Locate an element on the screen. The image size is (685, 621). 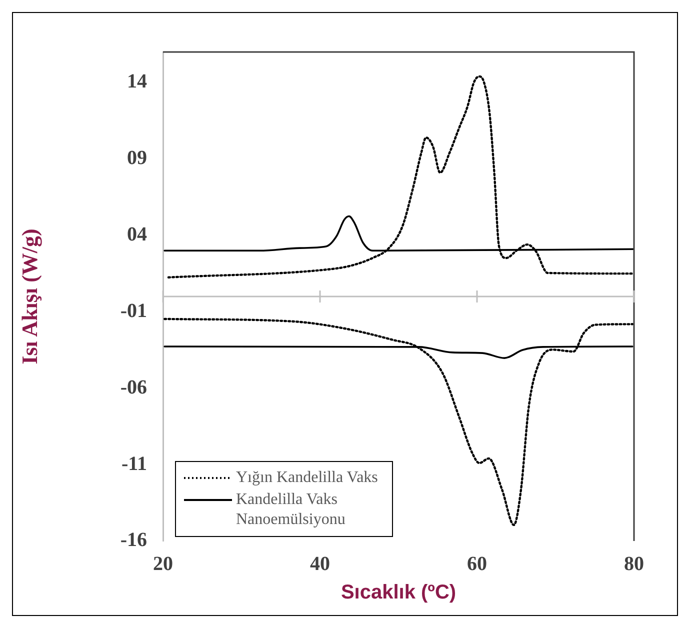
x-axis-title: Sıcaklık (ºC) is located at coordinates (398, 593).